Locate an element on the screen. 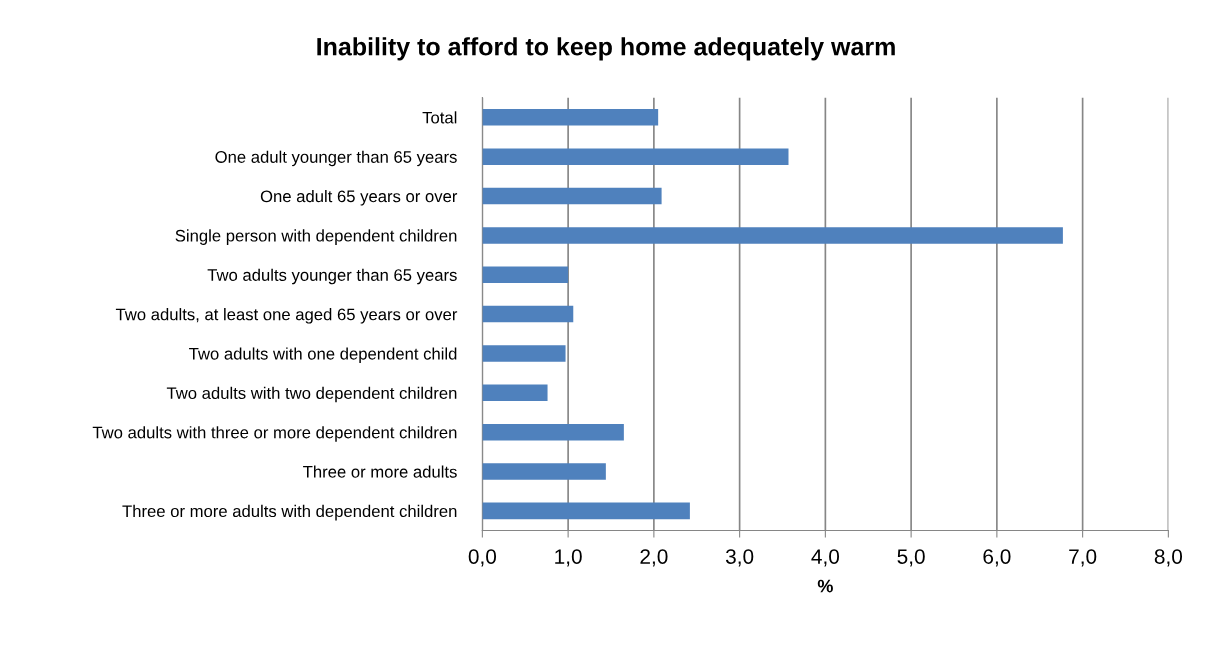 Image resolution: width=1212 pixels, height=651 pixels. y-tick-label: Two adults with three or more dependent children is located at coordinates (274, 434).